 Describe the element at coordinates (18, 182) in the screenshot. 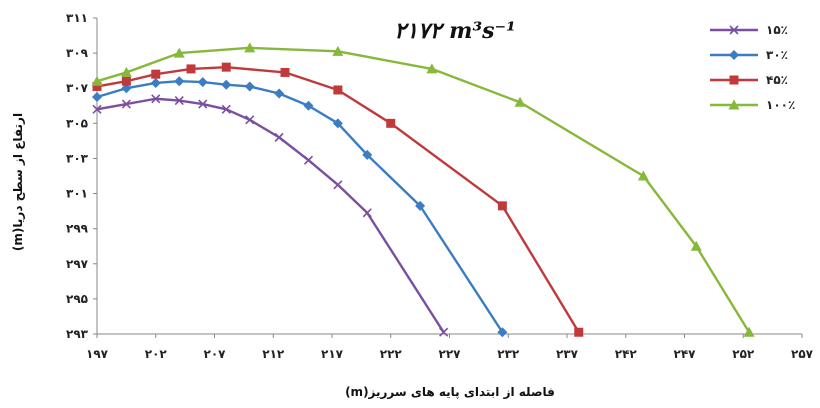

I see `y-axis-label: ارتفاع از سطح دریا(m)` at that location.